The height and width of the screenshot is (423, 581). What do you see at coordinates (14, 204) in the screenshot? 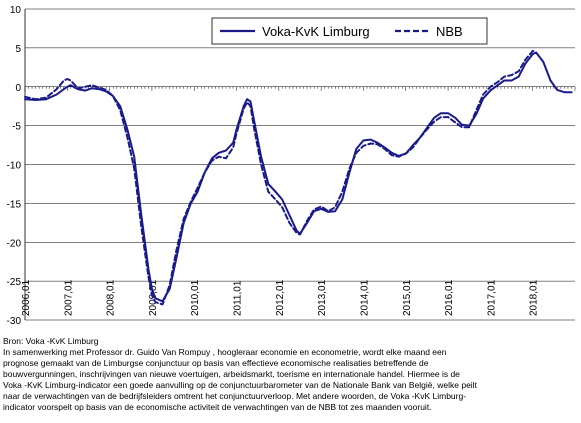
I see `y-tick-label: -15` at bounding box center [14, 204].